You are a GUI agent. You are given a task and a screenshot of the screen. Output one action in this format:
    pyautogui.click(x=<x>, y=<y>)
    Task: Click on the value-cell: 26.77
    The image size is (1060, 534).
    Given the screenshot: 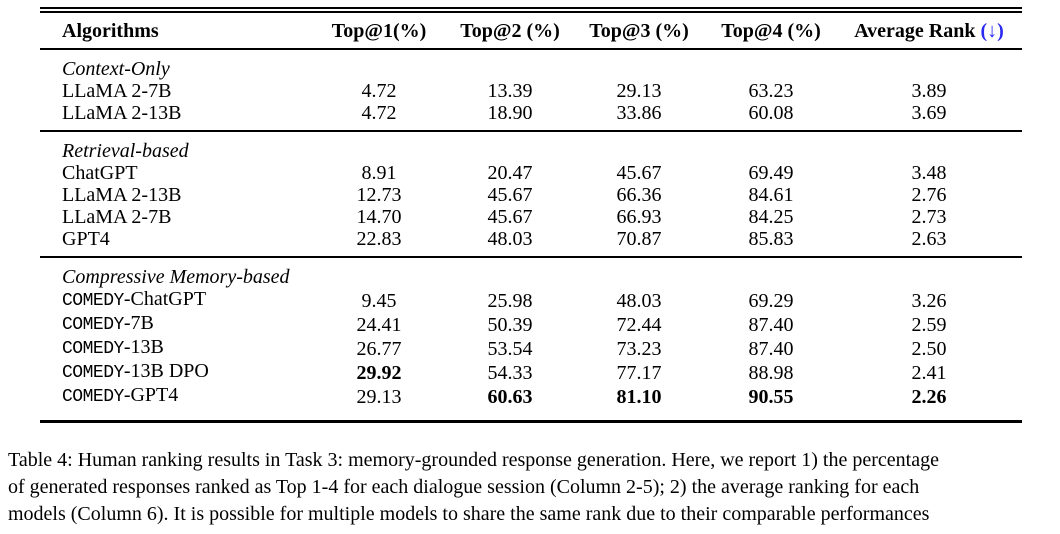 What is the action you would take?
    pyautogui.click(x=379, y=349)
    